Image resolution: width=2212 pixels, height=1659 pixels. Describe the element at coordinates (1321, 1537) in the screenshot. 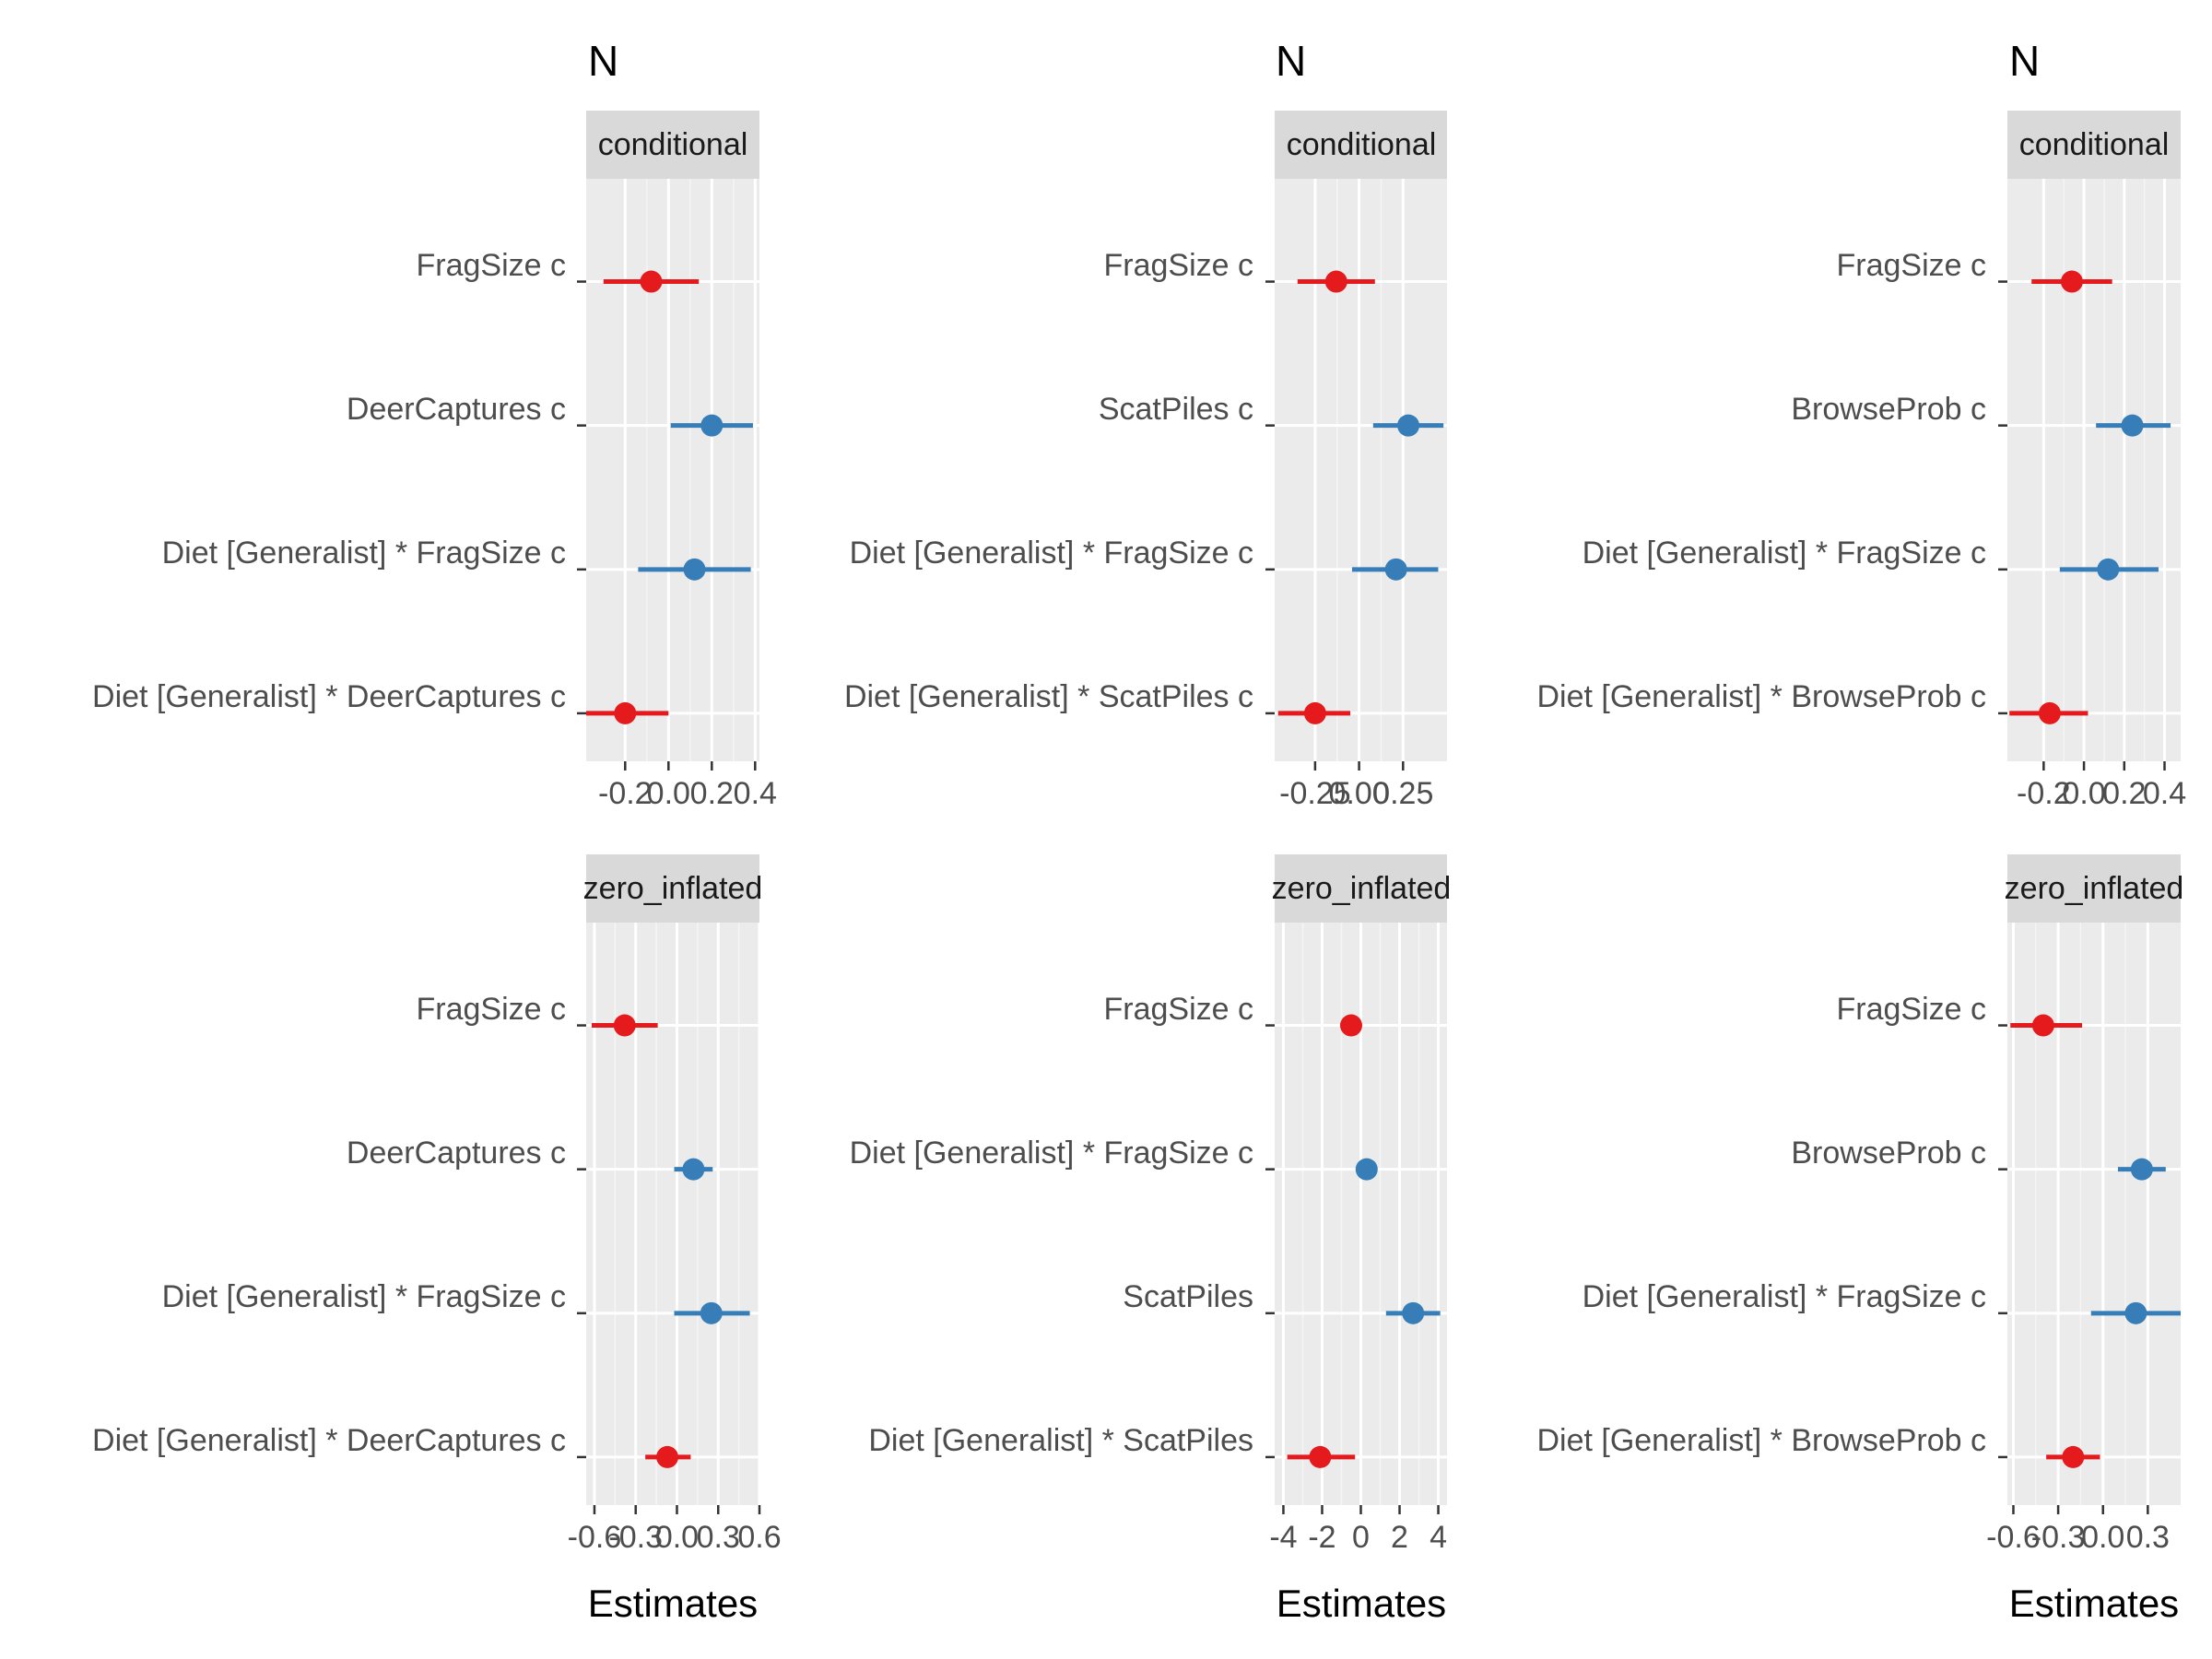

I see `x-tick-label: -2` at that location.